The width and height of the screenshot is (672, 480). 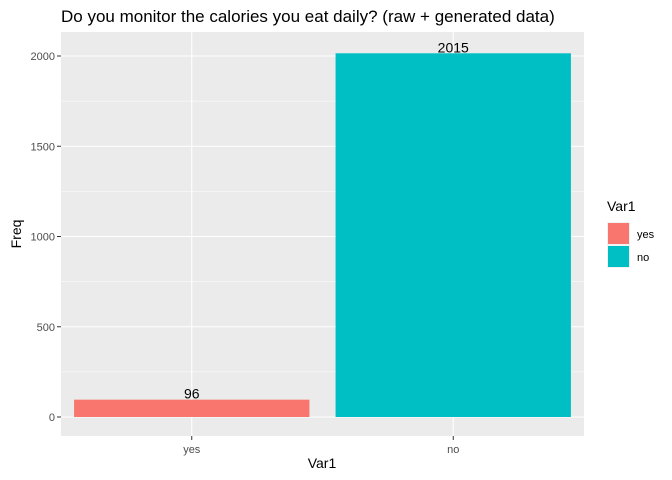 What do you see at coordinates (192, 450) in the screenshot?
I see `x-tick-label: yes` at bounding box center [192, 450].